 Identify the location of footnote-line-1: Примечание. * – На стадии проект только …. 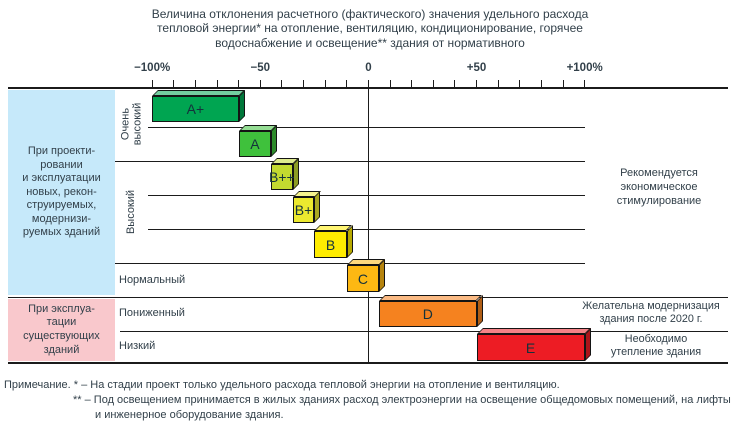
(282, 385).